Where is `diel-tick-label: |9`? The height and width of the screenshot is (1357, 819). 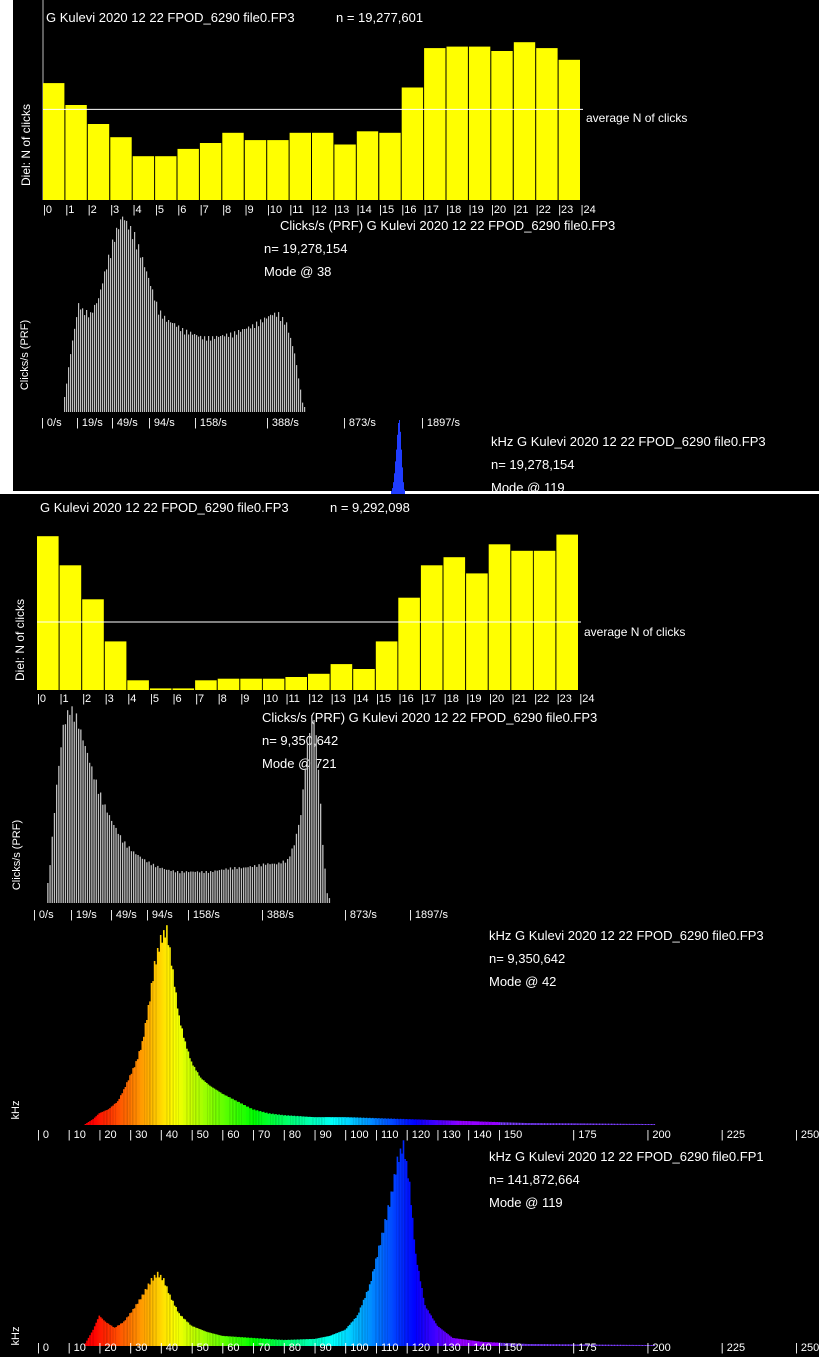
diel-tick-label: |9 is located at coordinates (249, 210).